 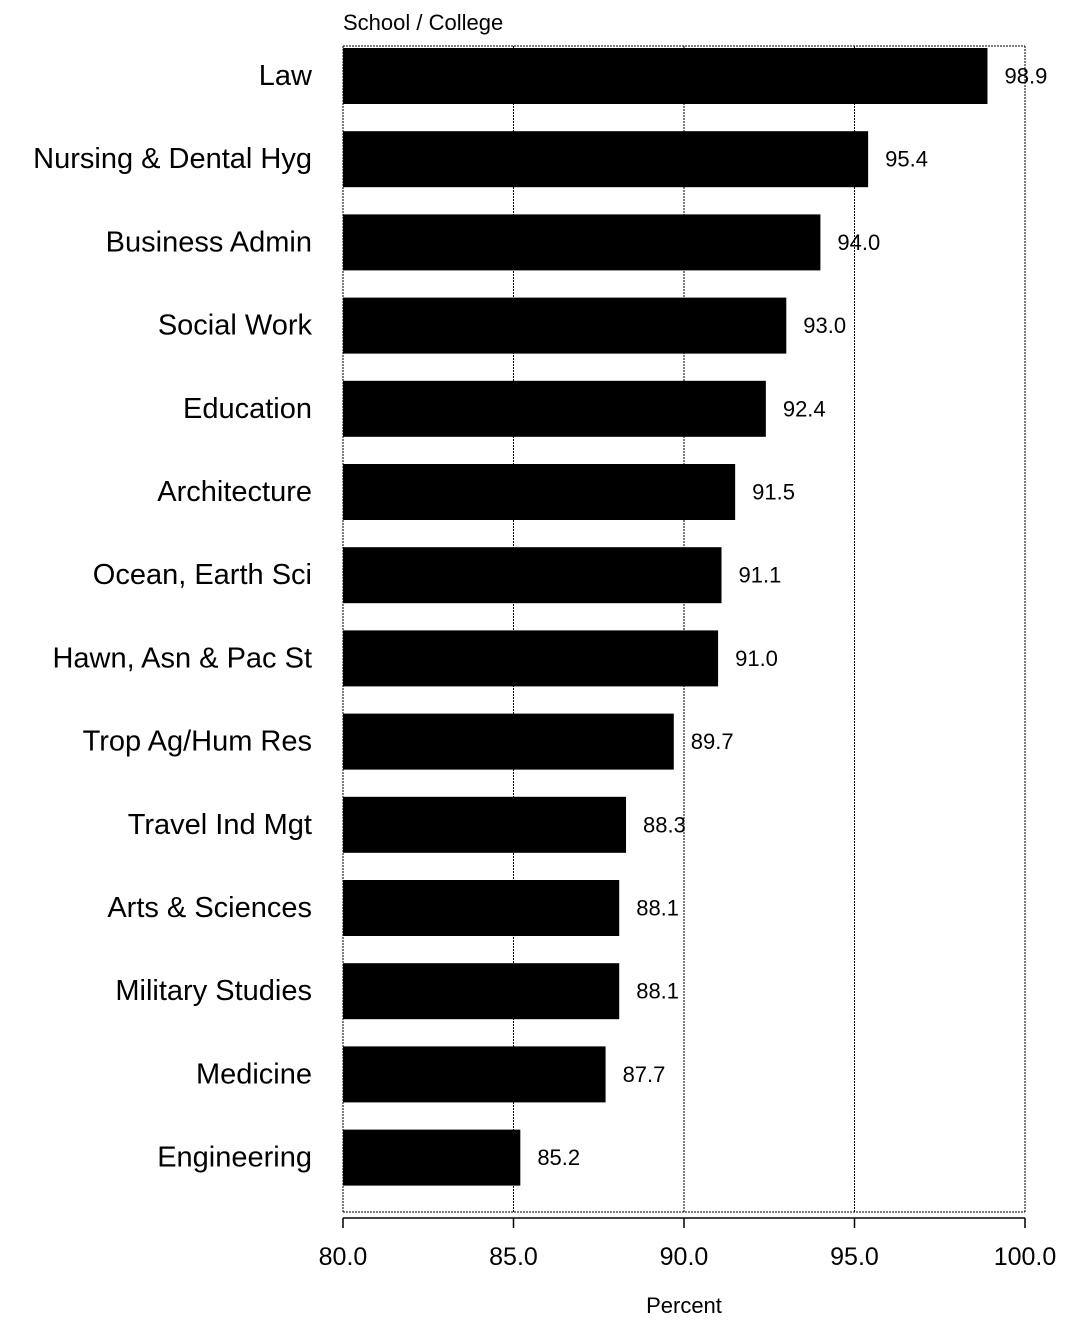 What do you see at coordinates (1025, 76) in the screenshot?
I see `value-label-0: 98.9` at bounding box center [1025, 76].